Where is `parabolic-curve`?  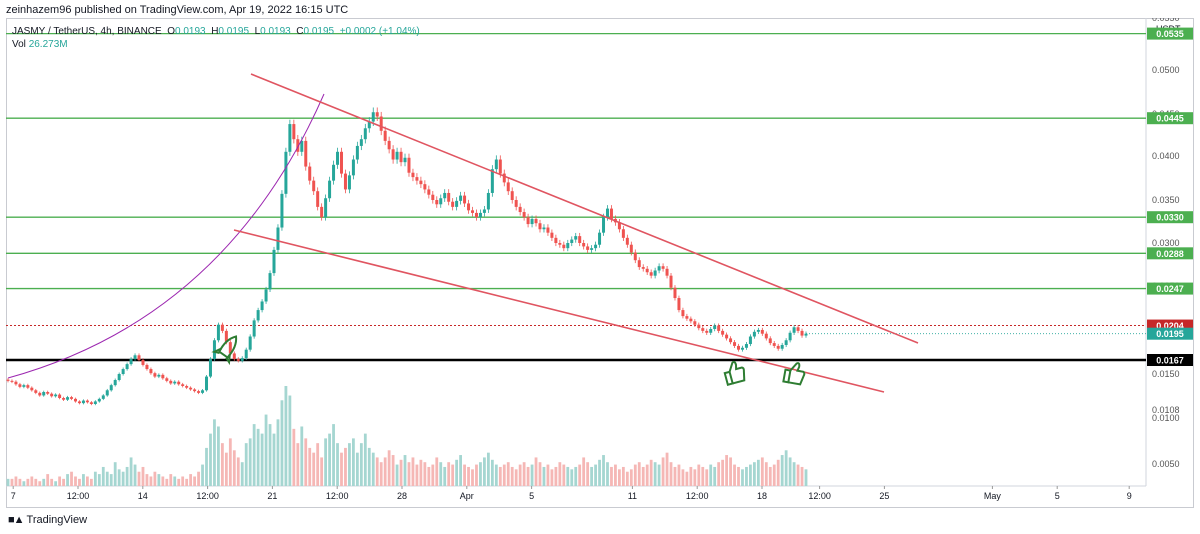 parabolic-curve is located at coordinates (166, 236).